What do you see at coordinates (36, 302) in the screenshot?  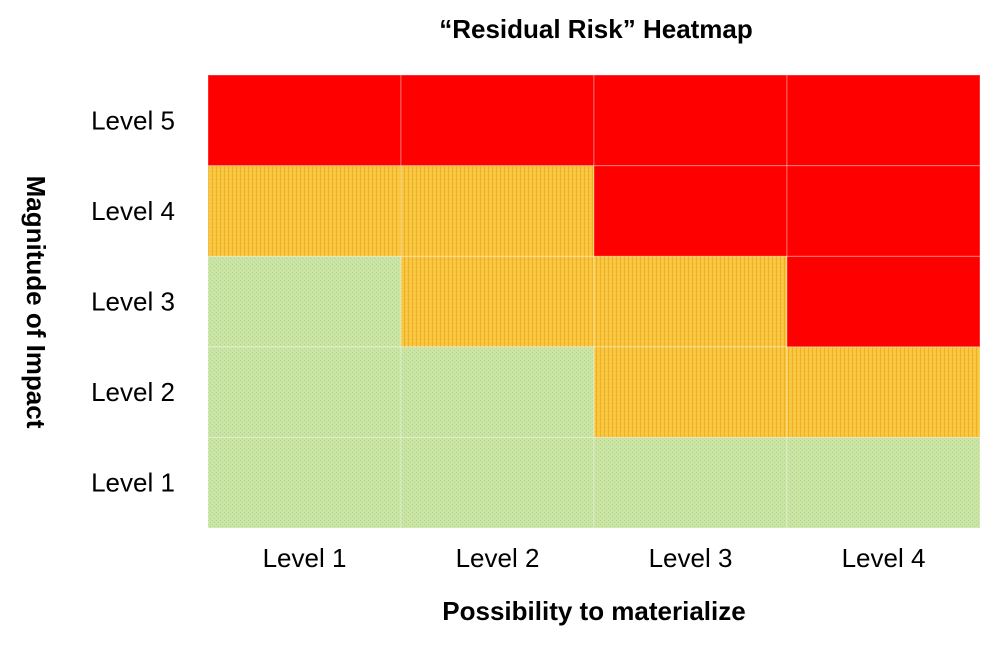 I see `y-axis-title: Magnitude of Impact` at bounding box center [36, 302].